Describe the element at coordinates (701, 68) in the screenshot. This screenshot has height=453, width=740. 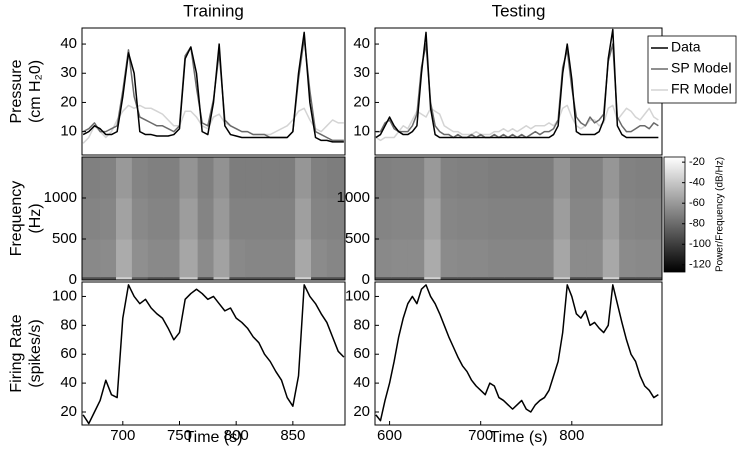
I see `legend-label: SP Model` at that location.